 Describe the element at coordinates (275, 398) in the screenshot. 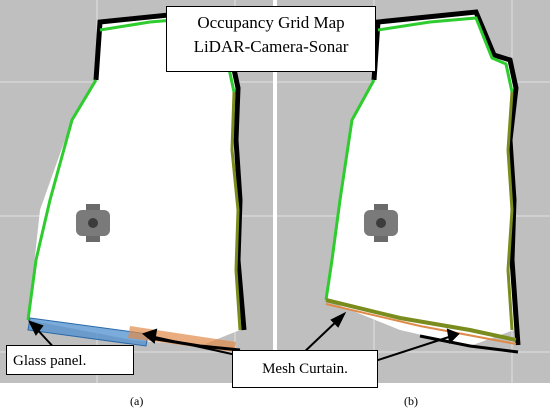

I see `caption-strip` at that location.